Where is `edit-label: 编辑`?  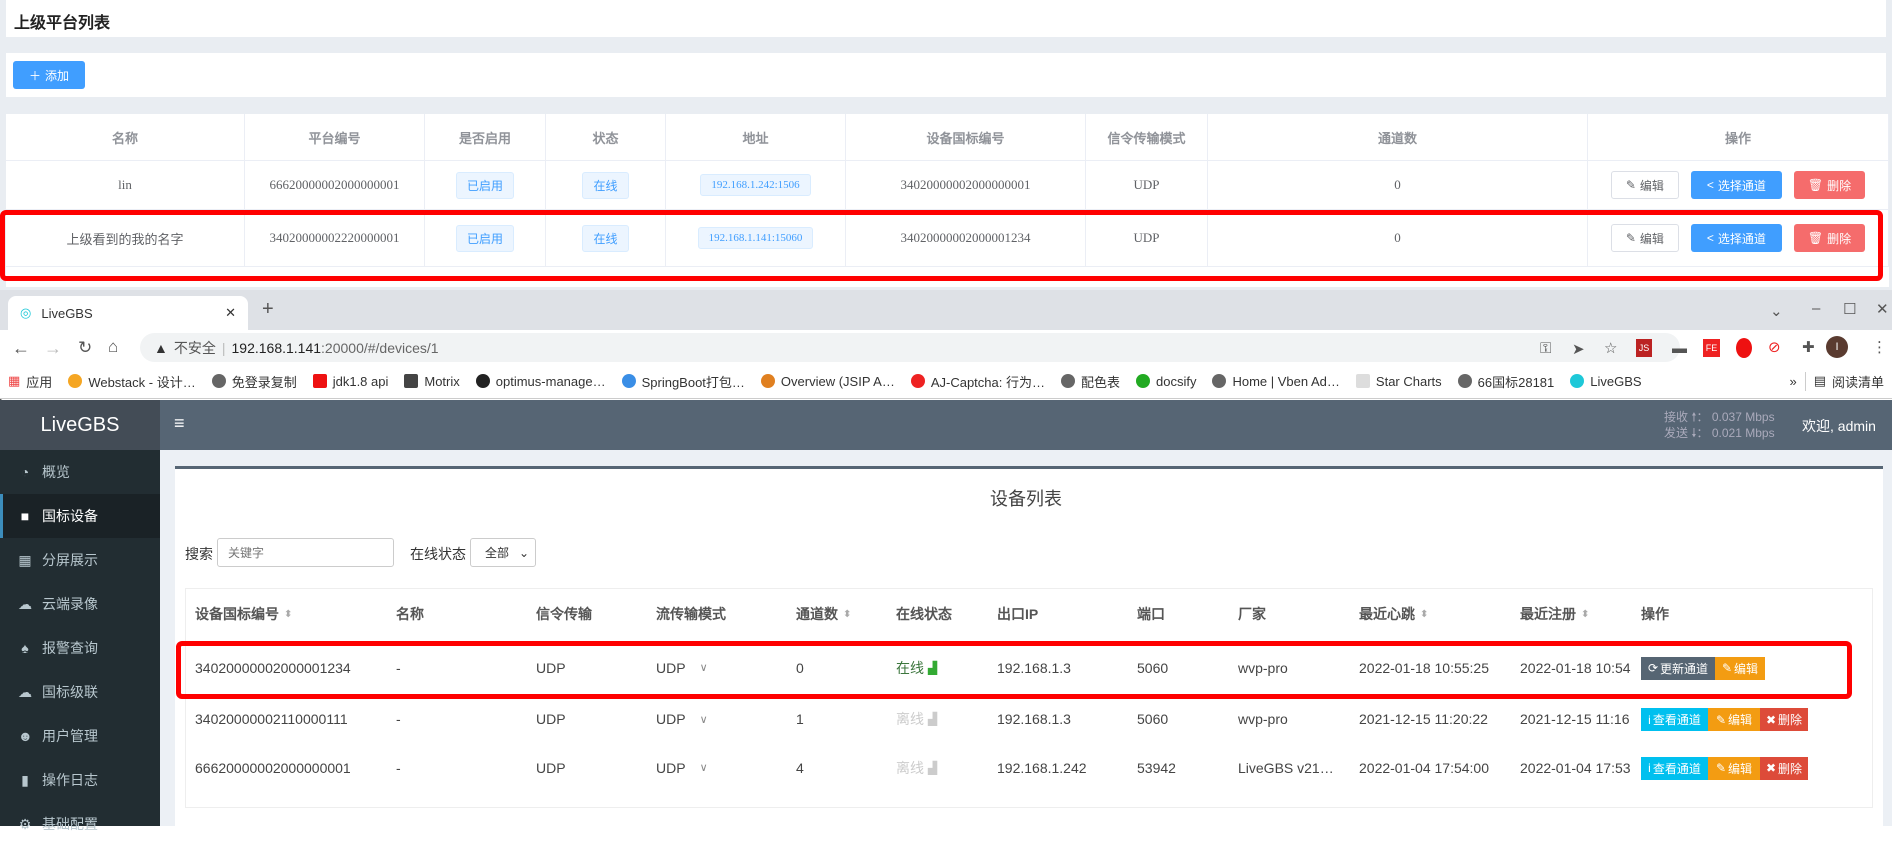 edit-label: 编辑 is located at coordinates (1740, 720).